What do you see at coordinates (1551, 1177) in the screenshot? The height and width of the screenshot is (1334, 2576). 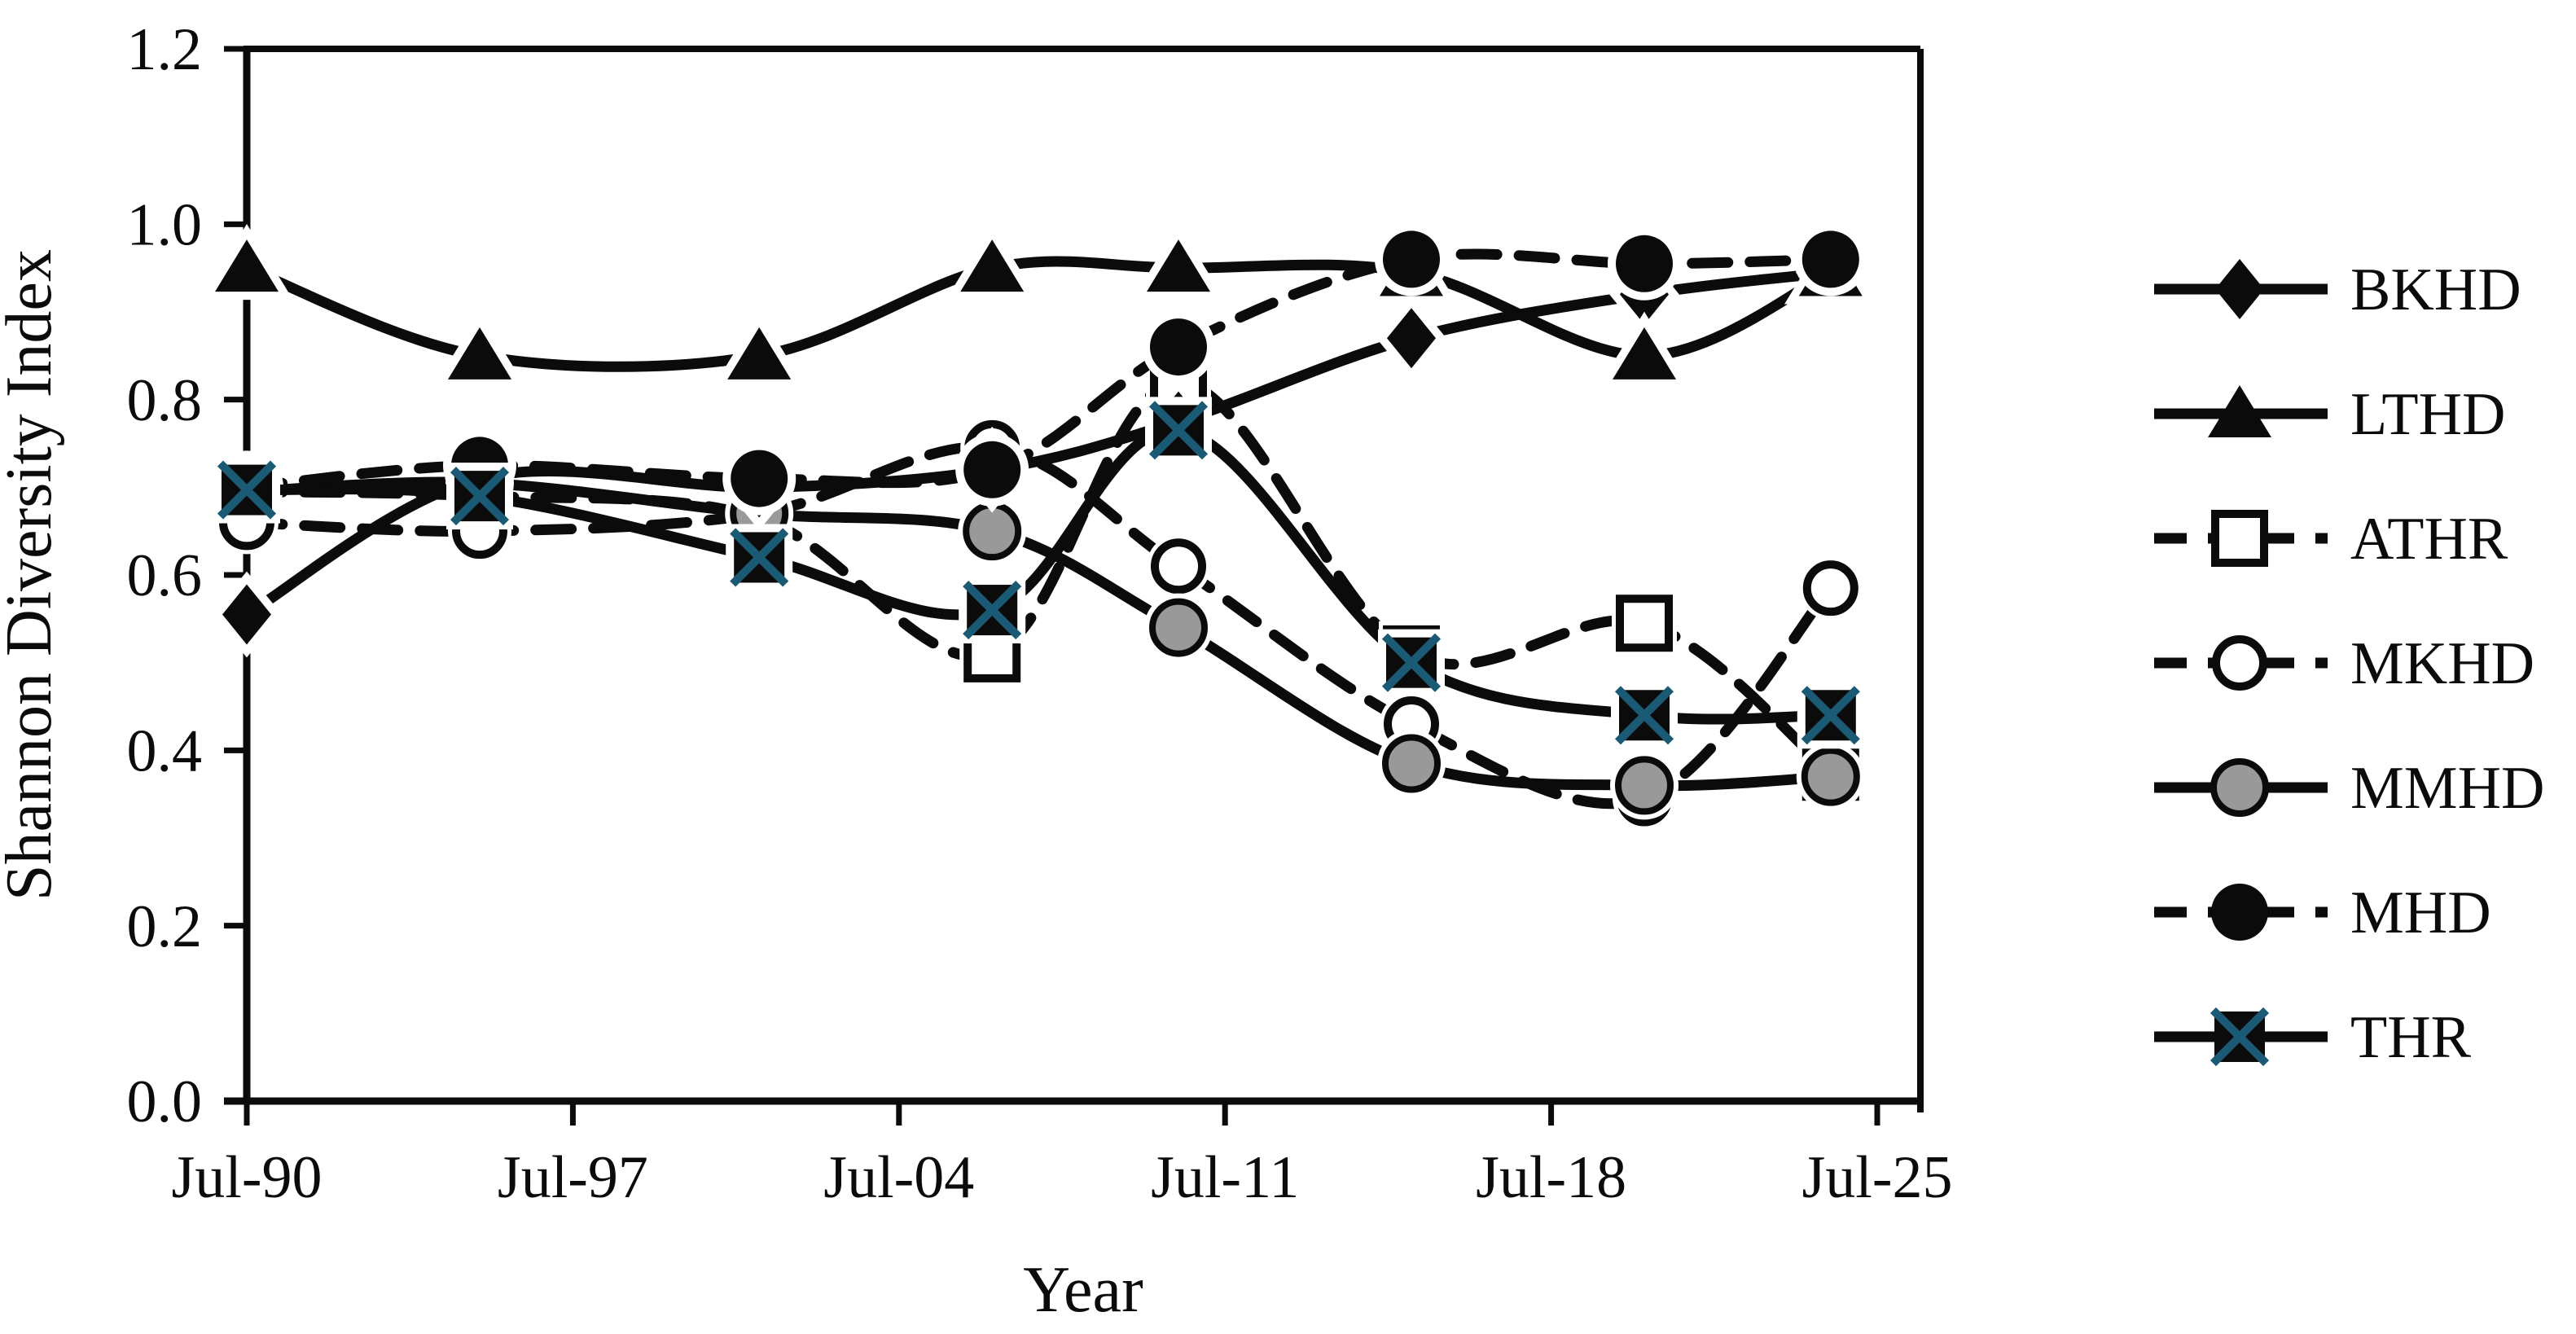 I see `x-tick-label: Jul-18` at bounding box center [1551, 1177].